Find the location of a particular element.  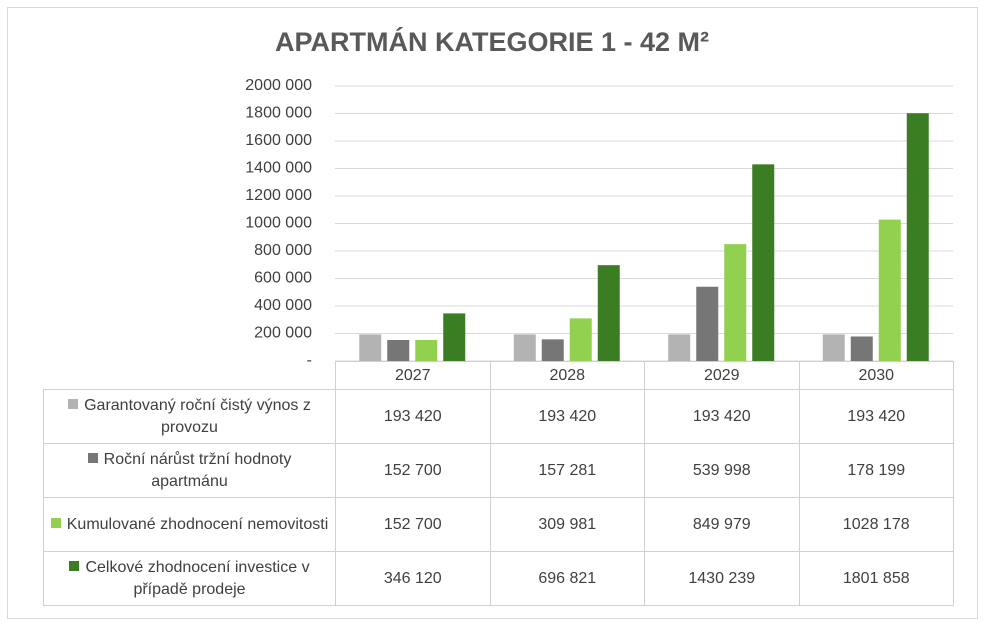

table-header-cell: 2030 is located at coordinates (876, 375).